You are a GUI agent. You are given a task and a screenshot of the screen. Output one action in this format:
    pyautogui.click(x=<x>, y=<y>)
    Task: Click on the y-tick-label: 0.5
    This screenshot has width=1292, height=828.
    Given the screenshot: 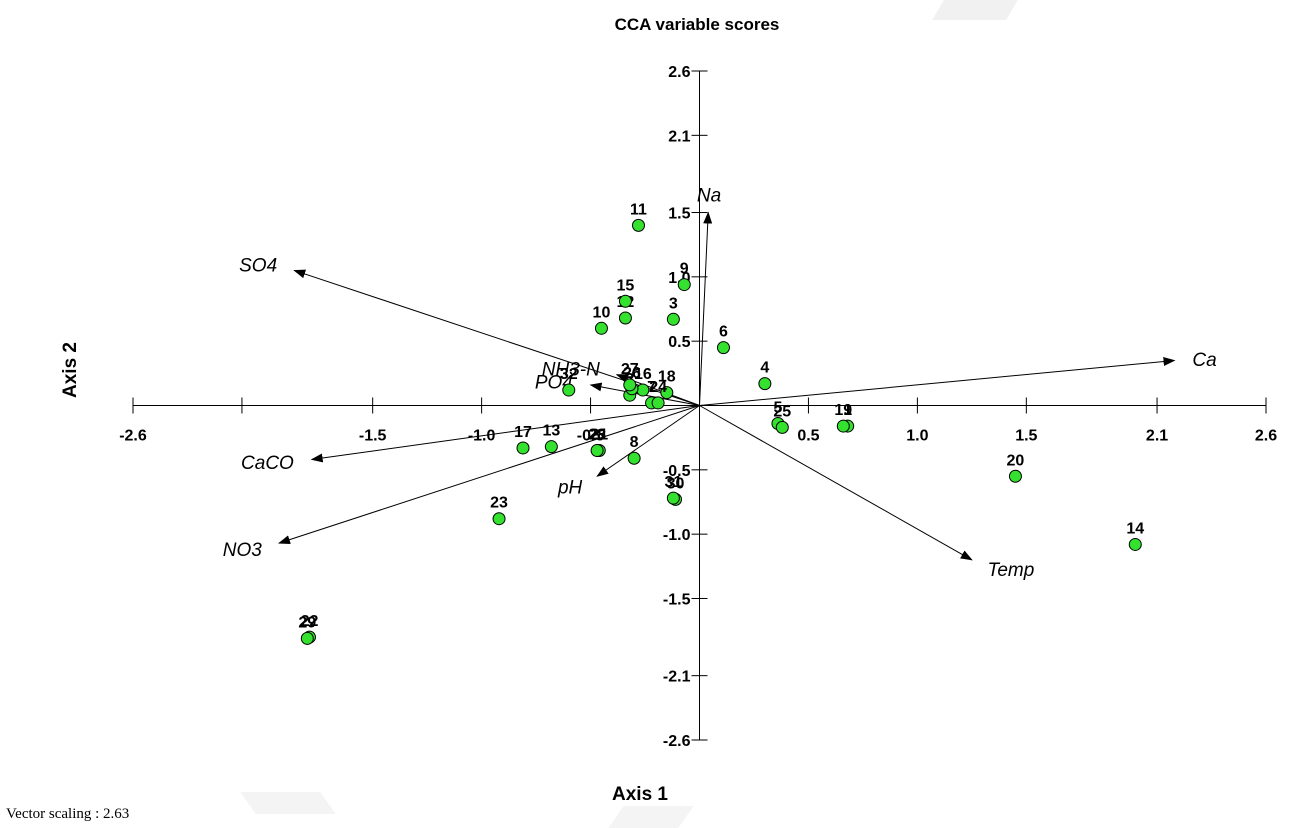 What is the action you would take?
    pyautogui.click(x=679, y=342)
    